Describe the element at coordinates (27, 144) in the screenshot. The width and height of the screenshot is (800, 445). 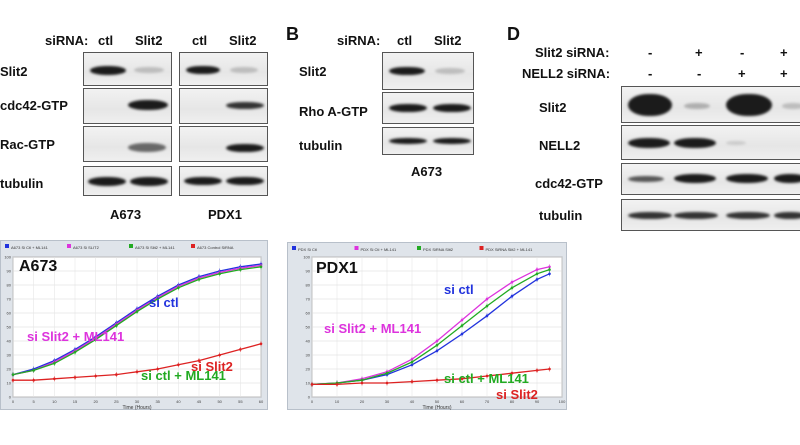
I see `panel-a-row-rac: Rac-GTP` at that location.